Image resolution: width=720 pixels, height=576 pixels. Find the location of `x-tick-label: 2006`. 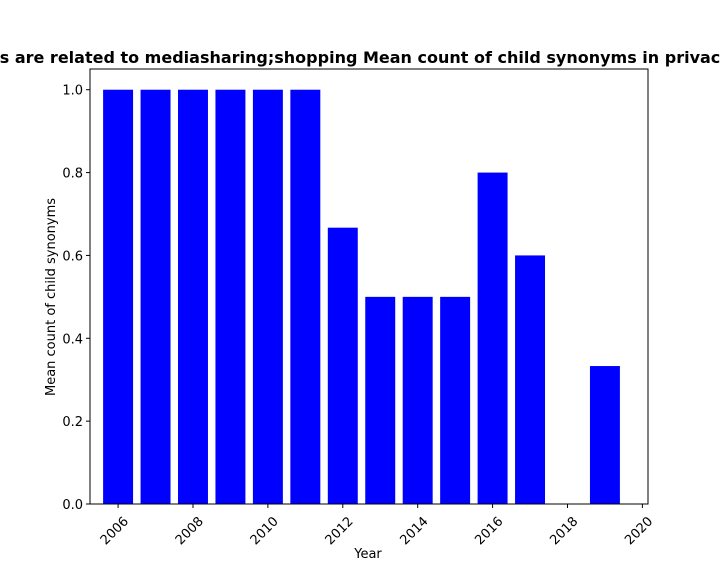

x-tick-label: 2006 is located at coordinates (115, 531).